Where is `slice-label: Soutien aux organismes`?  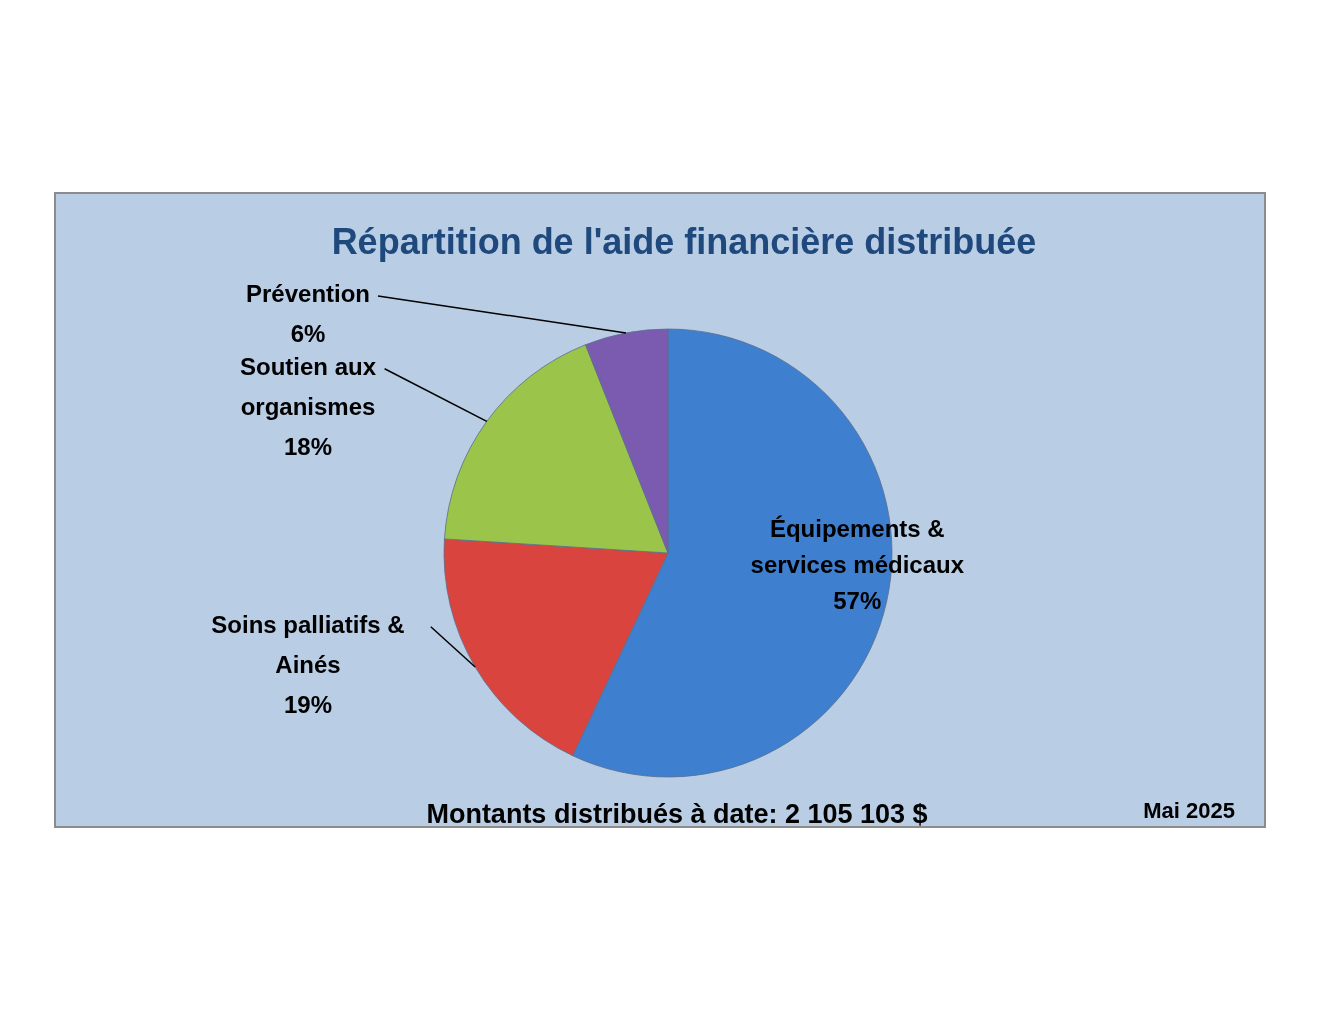 slice-label: Soutien aux organismes is located at coordinates (308, 386).